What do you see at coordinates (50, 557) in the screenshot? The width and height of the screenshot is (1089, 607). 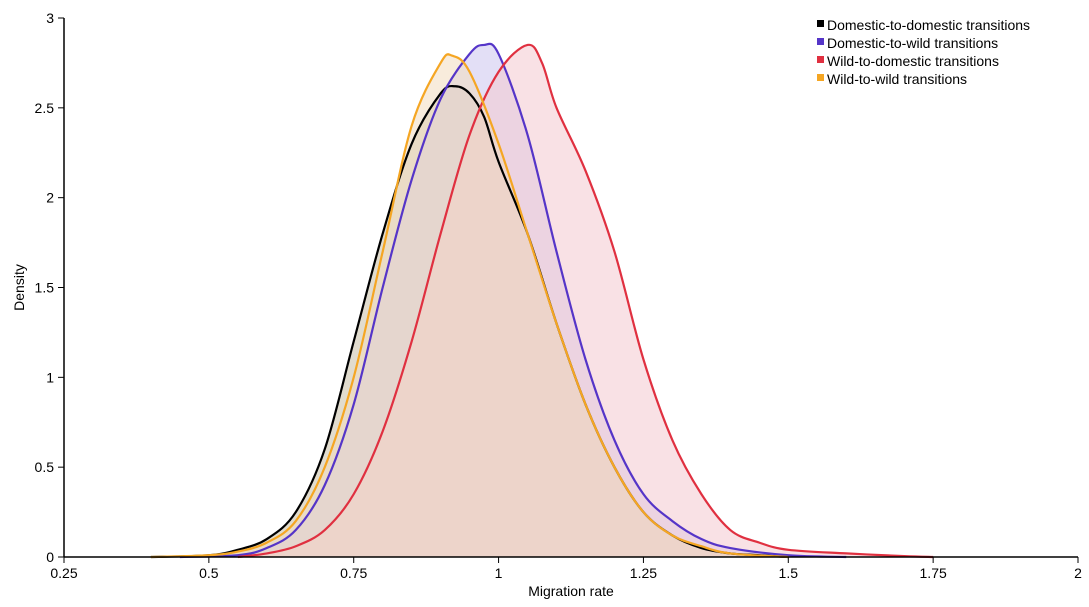 I see `y-tick-label: 0` at bounding box center [50, 557].